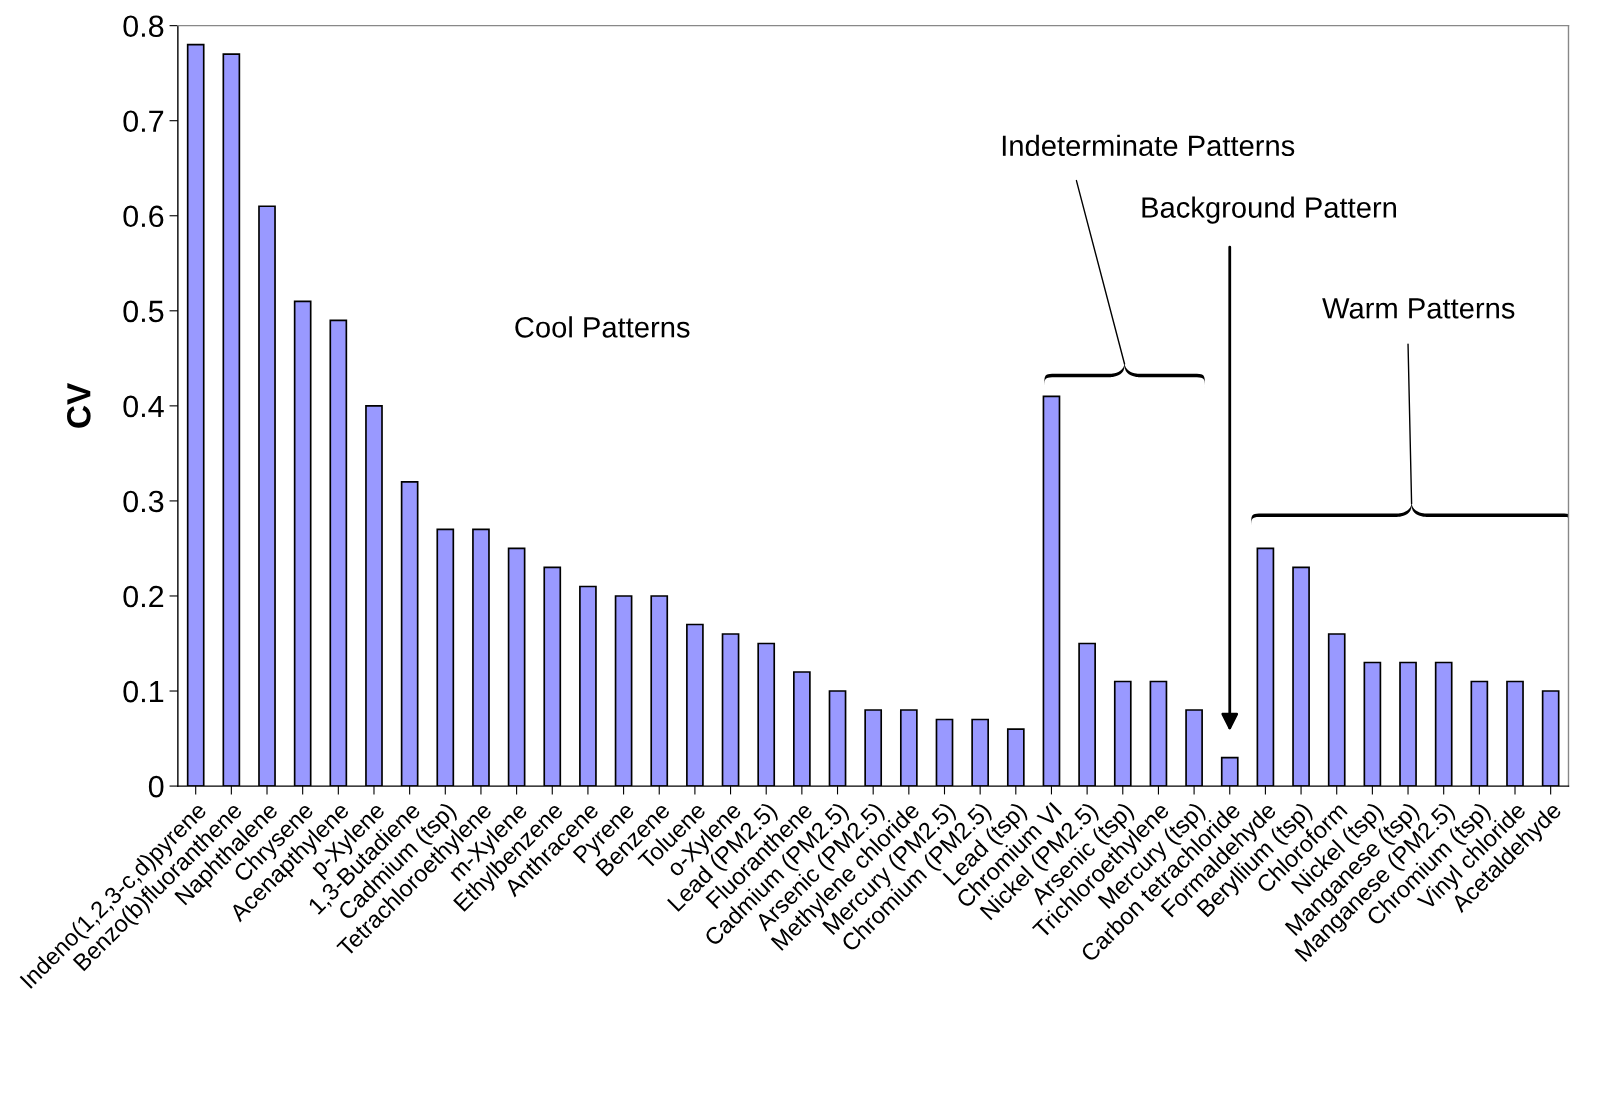  What do you see at coordinates (79, 405) in the screenshot?
I see `y-axis-title: CV` at bounding box center [79, 405].